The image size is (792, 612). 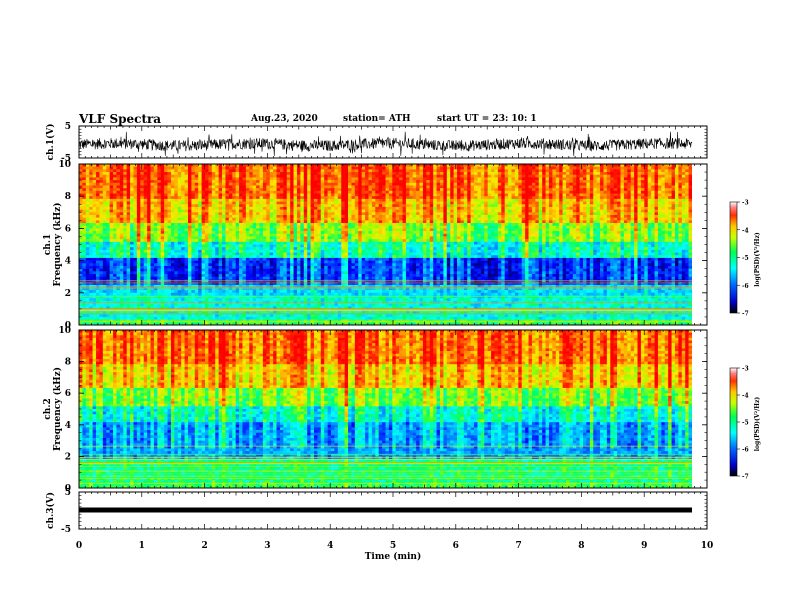 What do you see at coordinates (48, 244) in the screenshot?
I see `ch1-spectrogram-channel-label: ch.1` at bounding box center [48, 244].